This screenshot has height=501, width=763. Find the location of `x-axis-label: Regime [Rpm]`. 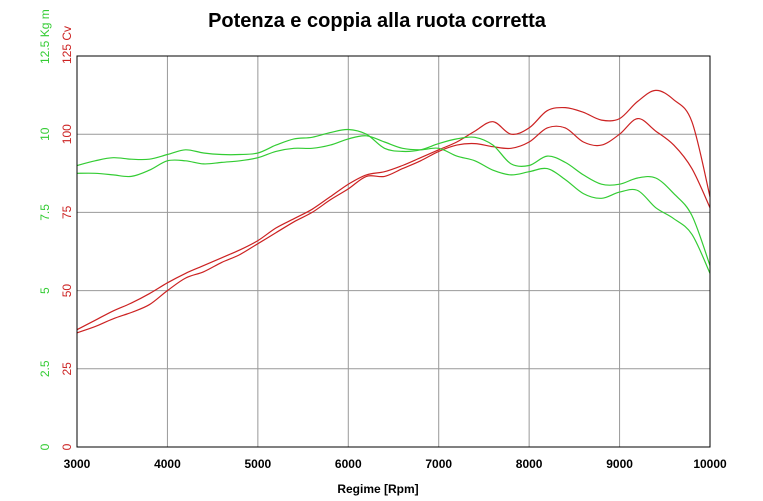

x-axis-label: Regime [Rpm] is located at coordinates (377, 489).